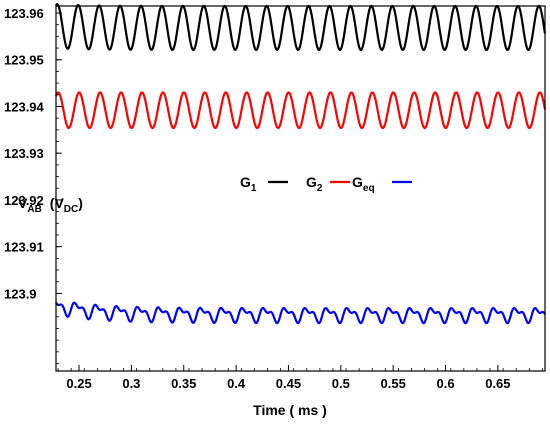 Image resolution: width=550 pixels, height=424 pixels. I want to click on x-tick-label: 0.25, so click(78, 383).